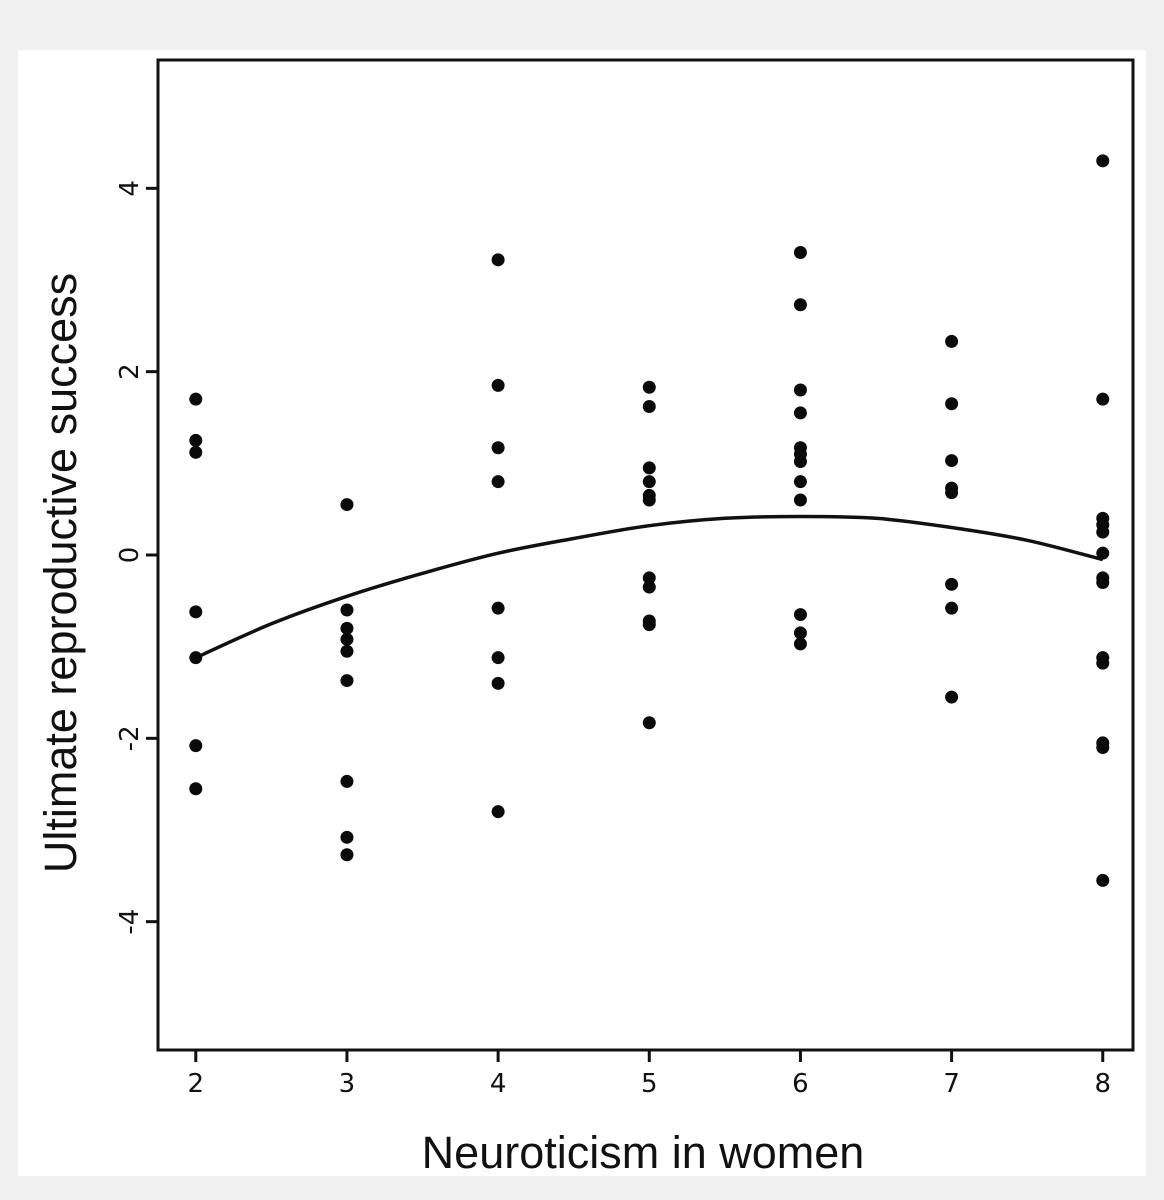 The height and width of the screenshot is (1200, 1164). Describe the element at coordinates (130, 555) in the screenshot. I see `y-tick-label: 0` at that location.